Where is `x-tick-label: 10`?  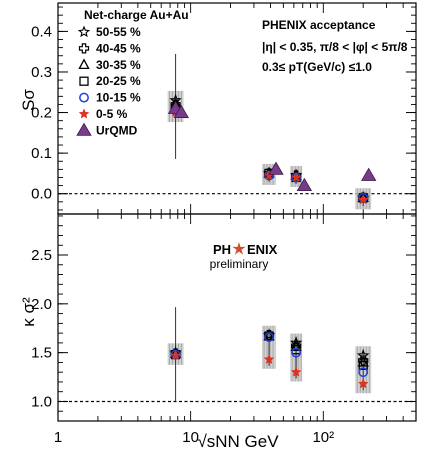 x-tick-label: 10 is located at coordinates (190, 437).